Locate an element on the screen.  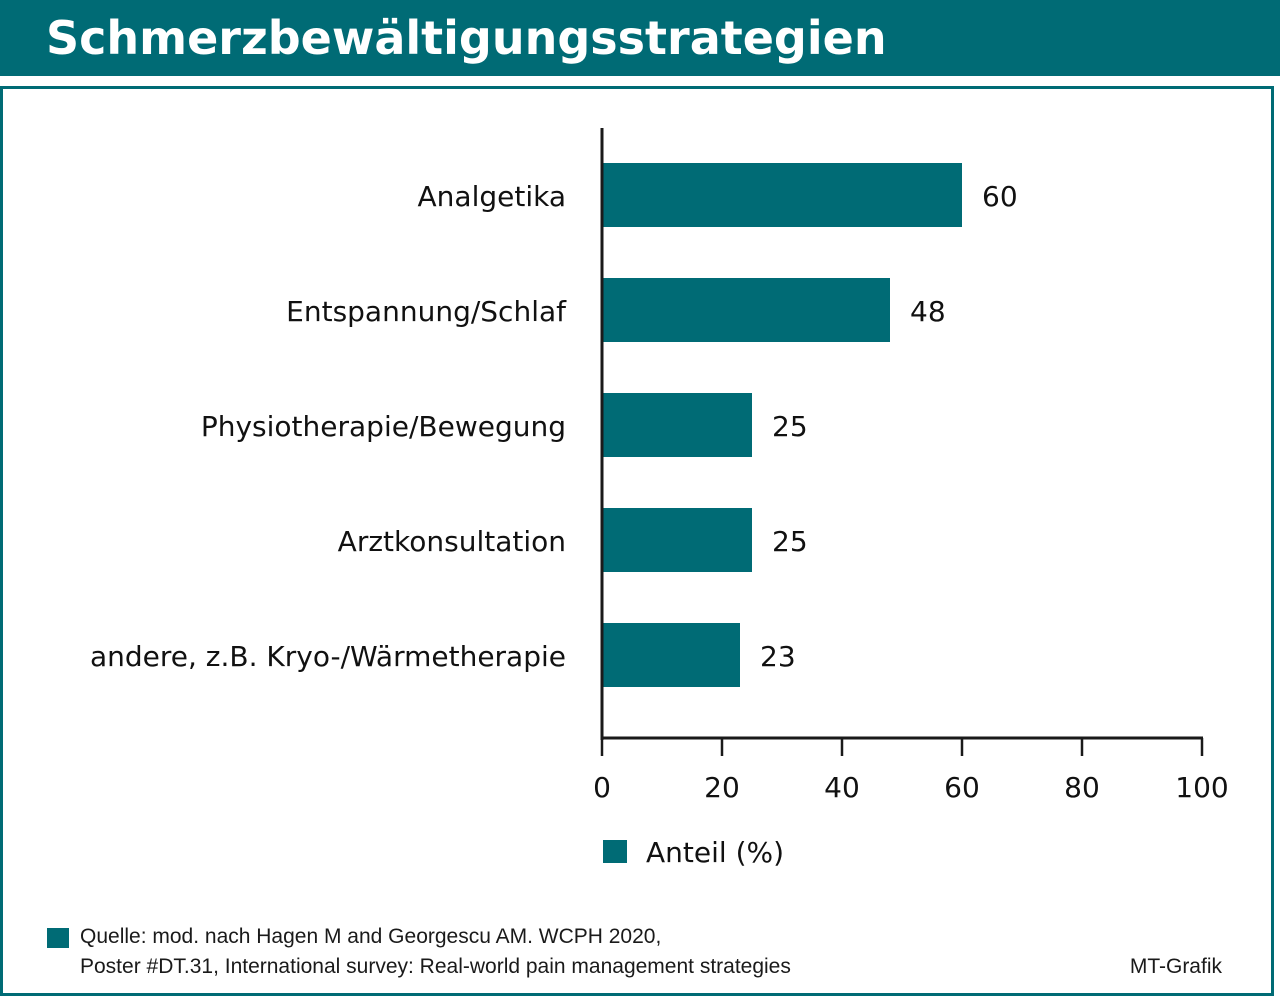
category-label: Arztkonsultation is located at coordinates (452, 541).